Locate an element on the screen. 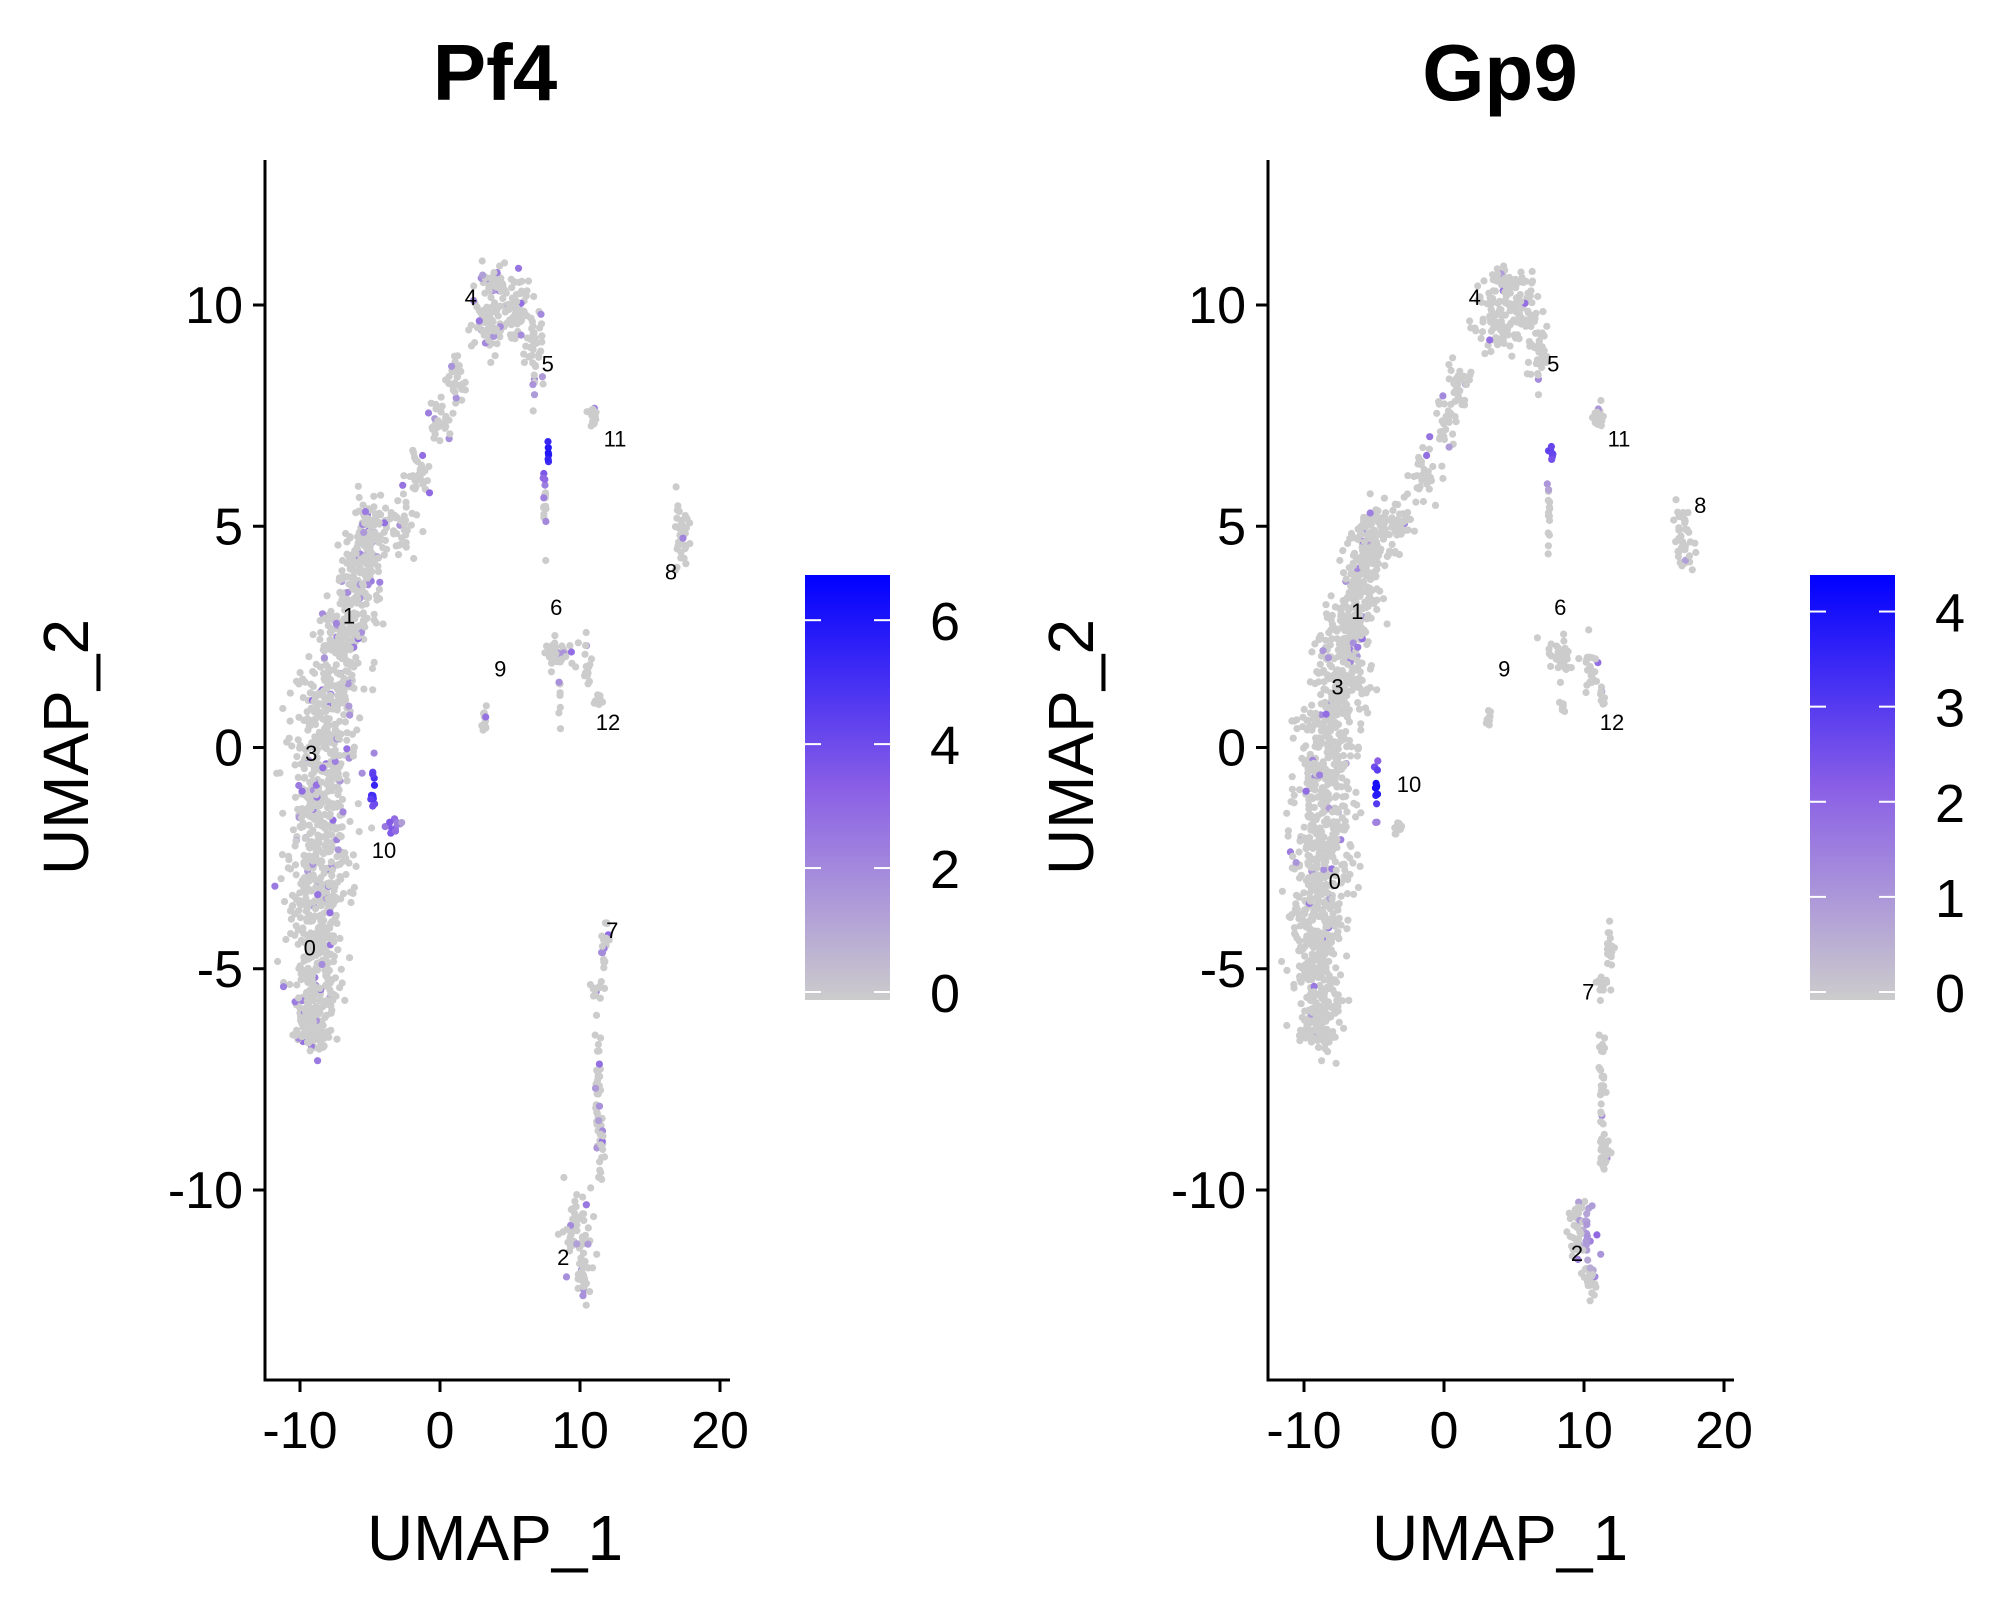 This screenshot has height=1600, width=2000. colorbar-tick-label: 1 is located at coordinates (1950, 899).